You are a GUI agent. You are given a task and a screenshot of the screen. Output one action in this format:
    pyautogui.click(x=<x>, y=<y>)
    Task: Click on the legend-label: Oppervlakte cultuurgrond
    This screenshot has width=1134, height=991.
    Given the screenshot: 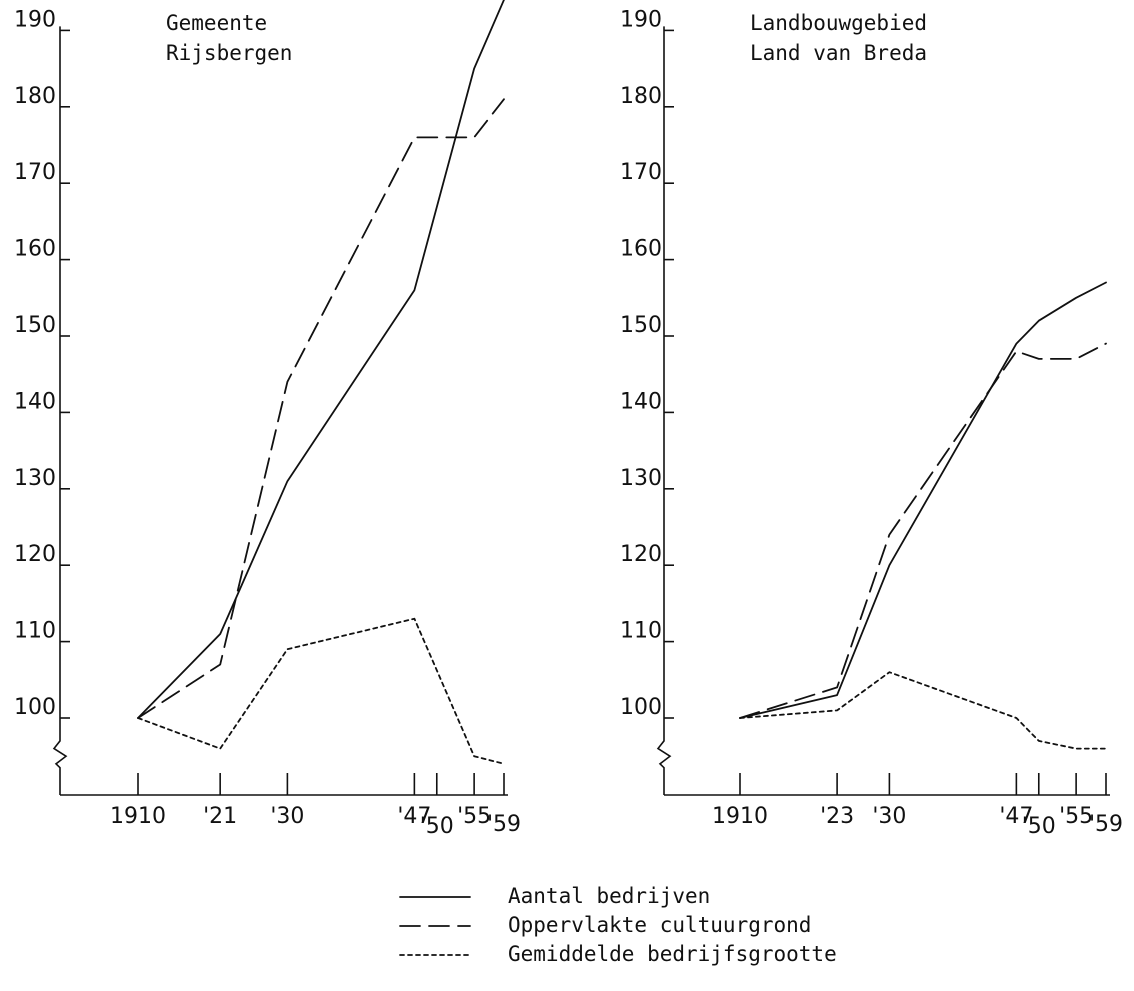 What is the action you would take?
    pyautogui.click(x=659, y=925)
    